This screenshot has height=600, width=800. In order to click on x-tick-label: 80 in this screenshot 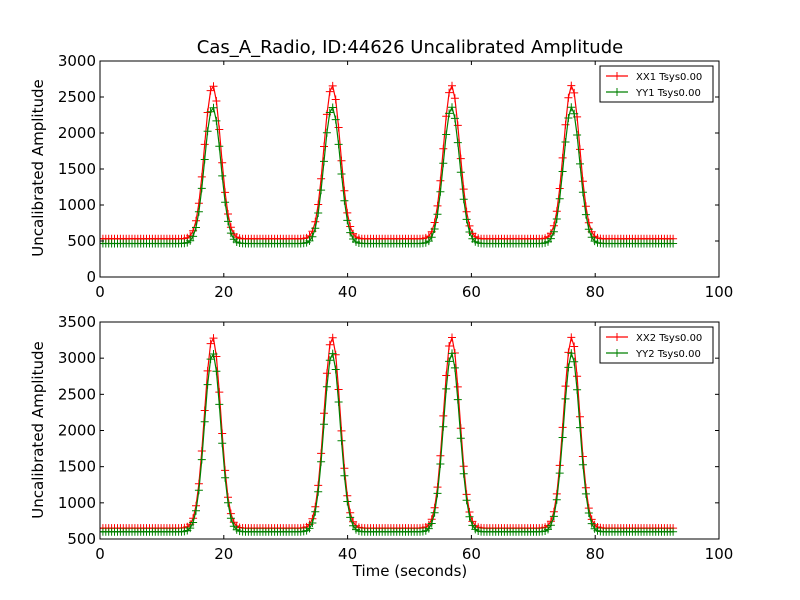, I will do `click(595, 292)`.